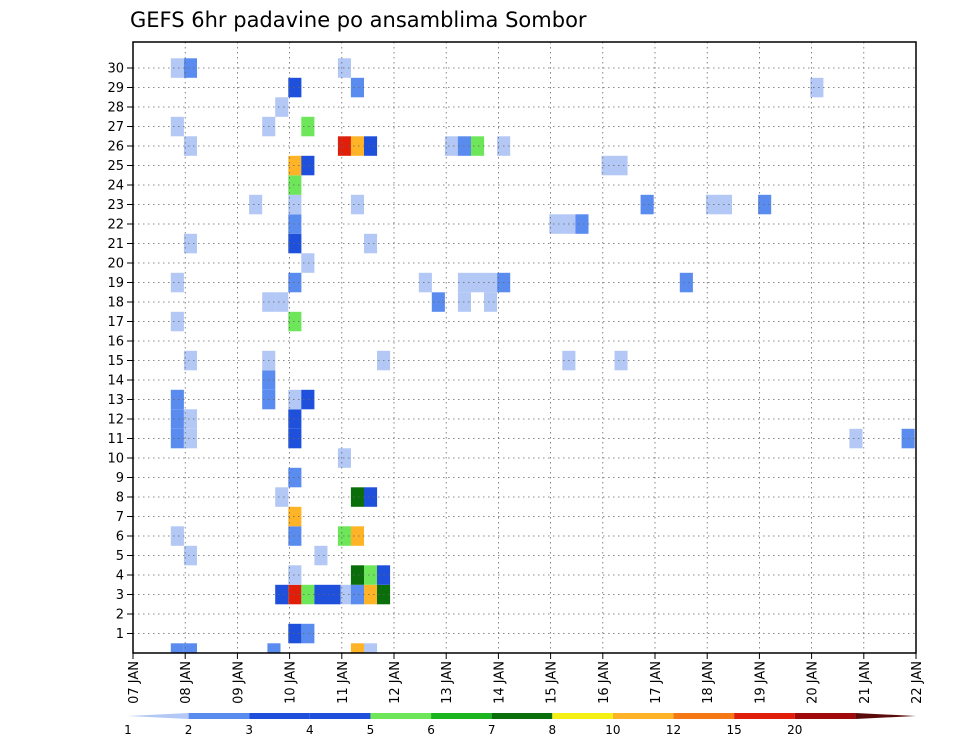 The image size is (960, 742). I want to click on y-tick-label: 29, so click(115, 88).